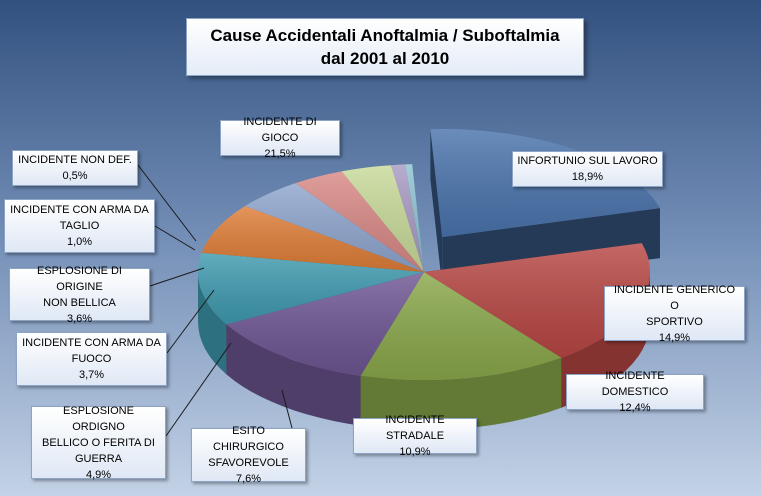 This screenshot has width=761, height=496. I want to click on pie-slice-gloss-lavoro, so click(537, 300).